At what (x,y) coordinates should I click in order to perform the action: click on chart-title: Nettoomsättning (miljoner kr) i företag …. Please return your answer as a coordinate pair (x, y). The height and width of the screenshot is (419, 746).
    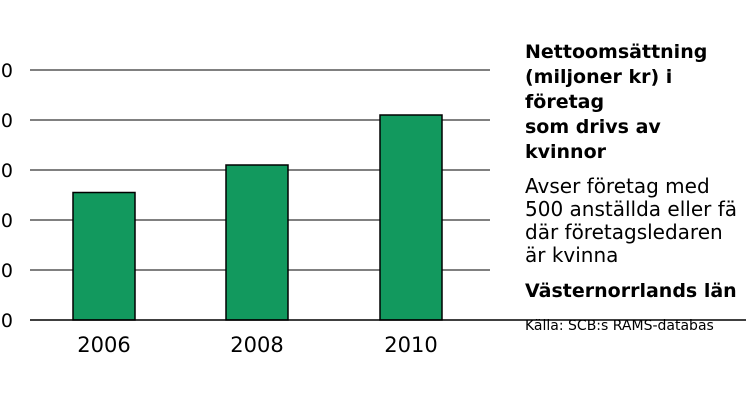
    Looking at the image, I should click on (616, 102).